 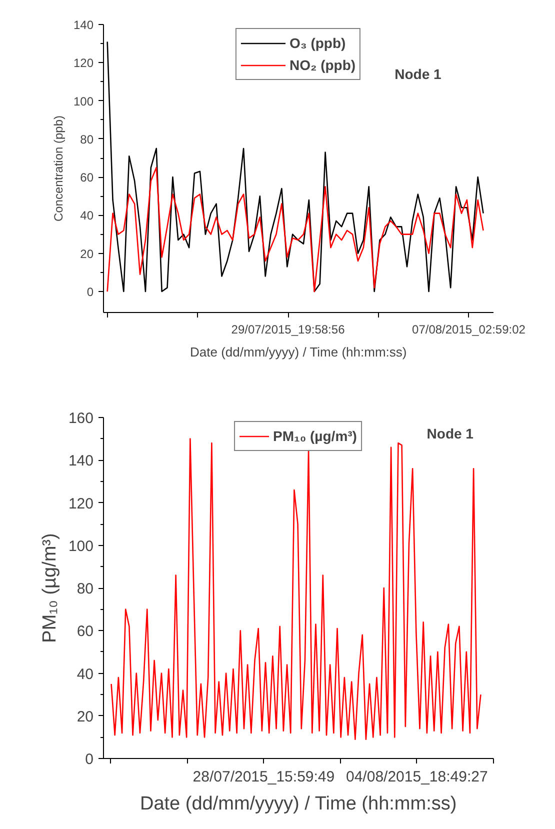 I want to click on y-axis-title: PM₁₀ (µg/m³), so click(x=49, y=588).